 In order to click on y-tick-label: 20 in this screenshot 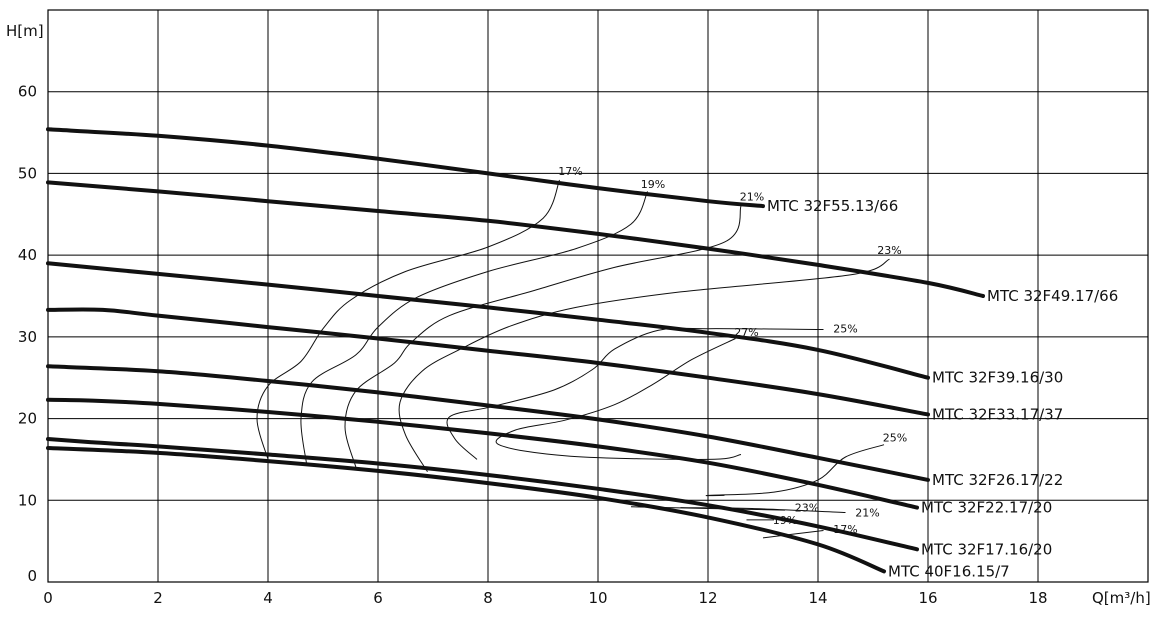, I will do `click(27, 419)`.